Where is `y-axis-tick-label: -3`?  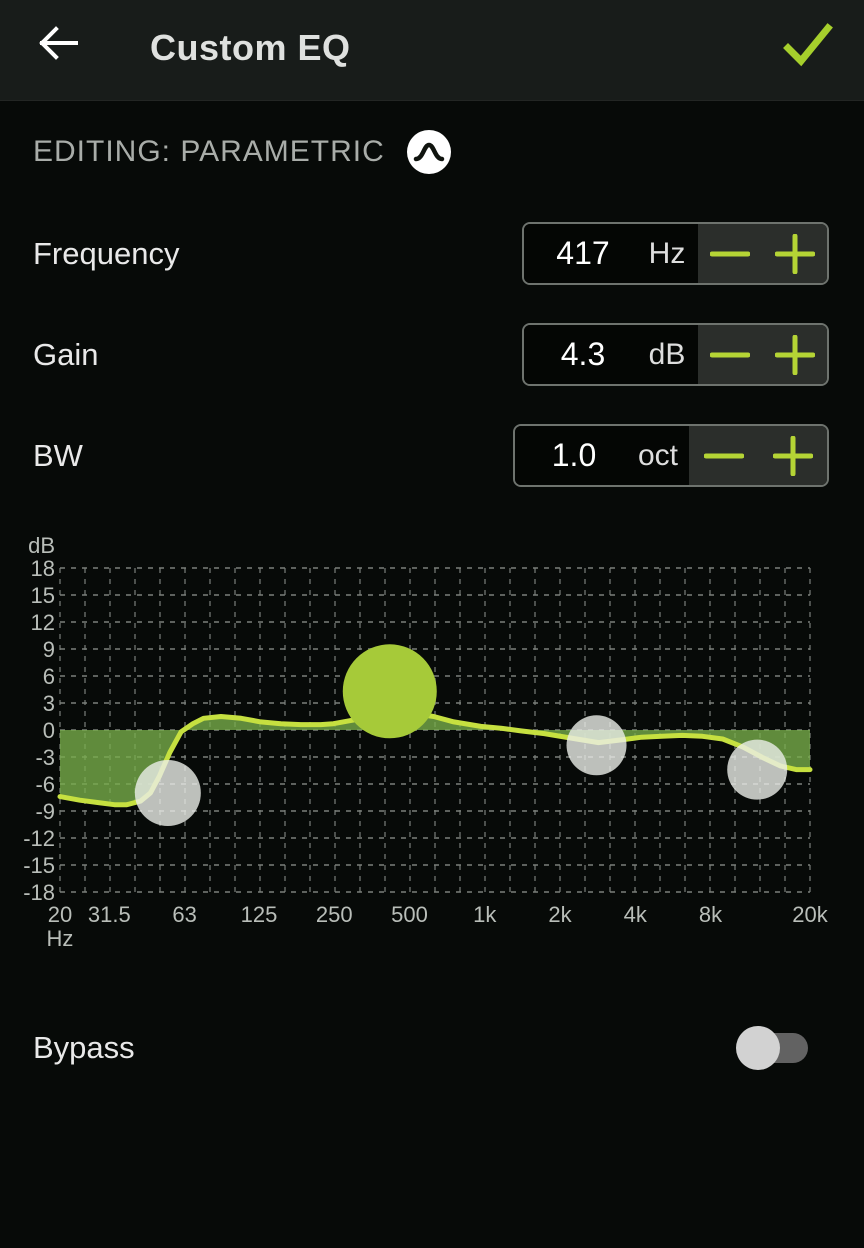 y-axis-tick-label: -3 is located at coordinates (45, 757).